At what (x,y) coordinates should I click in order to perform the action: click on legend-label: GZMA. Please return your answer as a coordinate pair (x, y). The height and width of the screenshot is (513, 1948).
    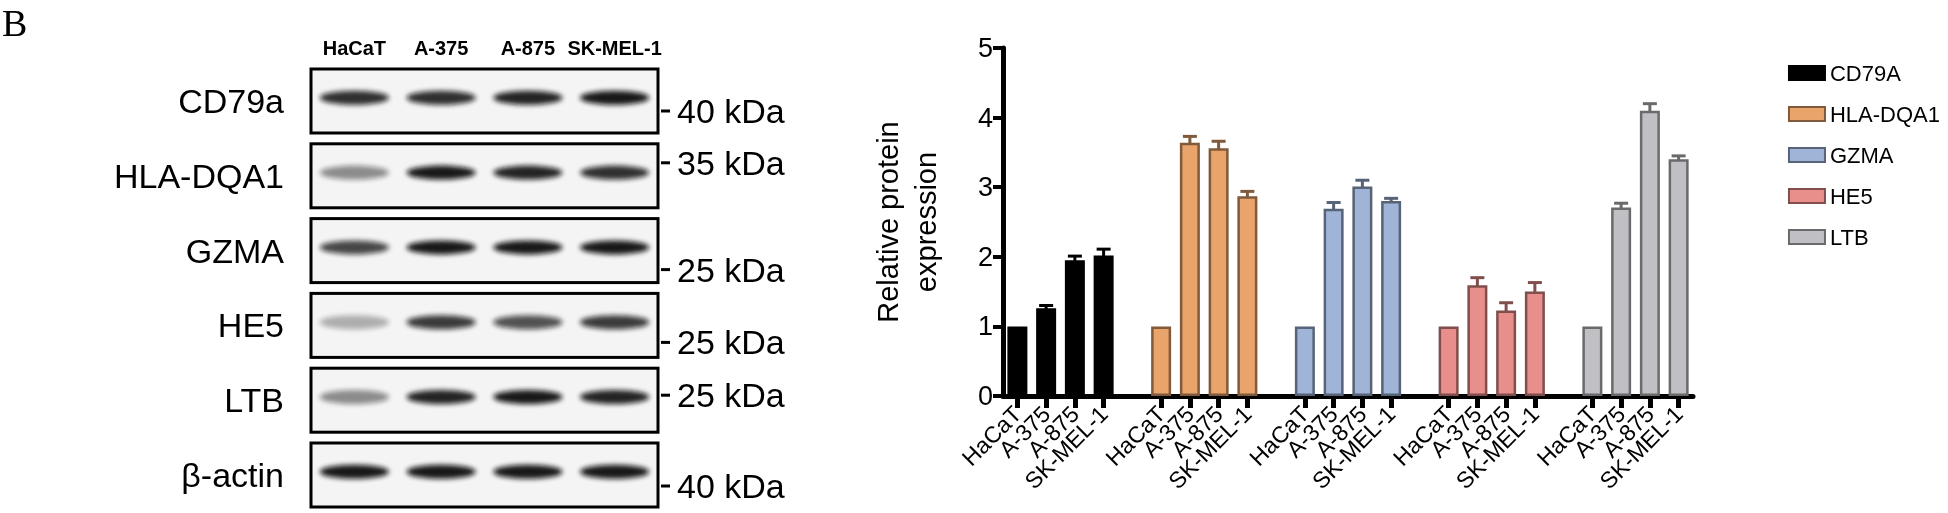
    Looking at the image, I should click on (1861, 155).